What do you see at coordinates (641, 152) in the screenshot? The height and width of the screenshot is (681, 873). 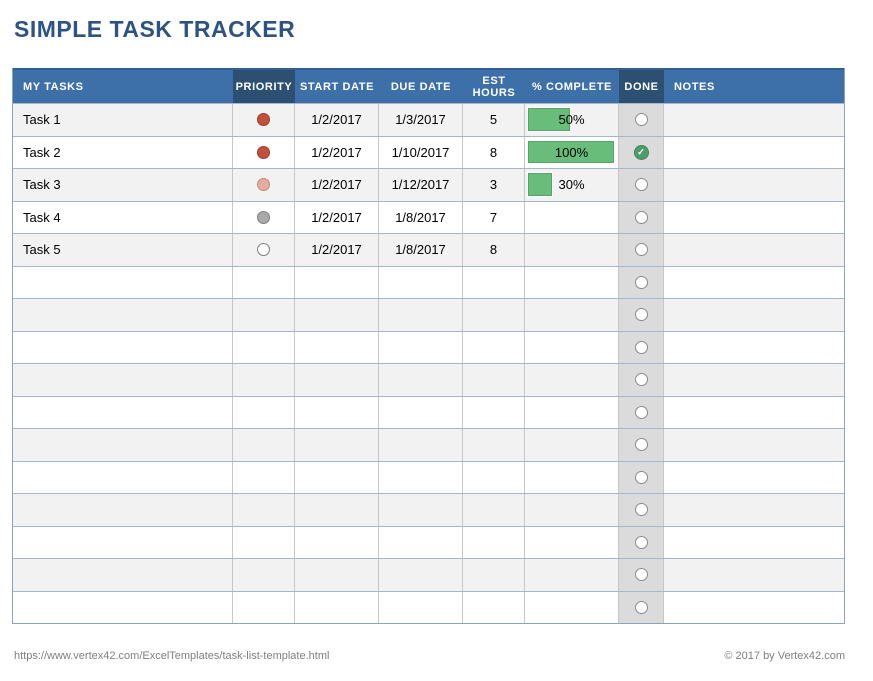 I see `done-checked-icon: ✓` at bounding box center [641, 152].